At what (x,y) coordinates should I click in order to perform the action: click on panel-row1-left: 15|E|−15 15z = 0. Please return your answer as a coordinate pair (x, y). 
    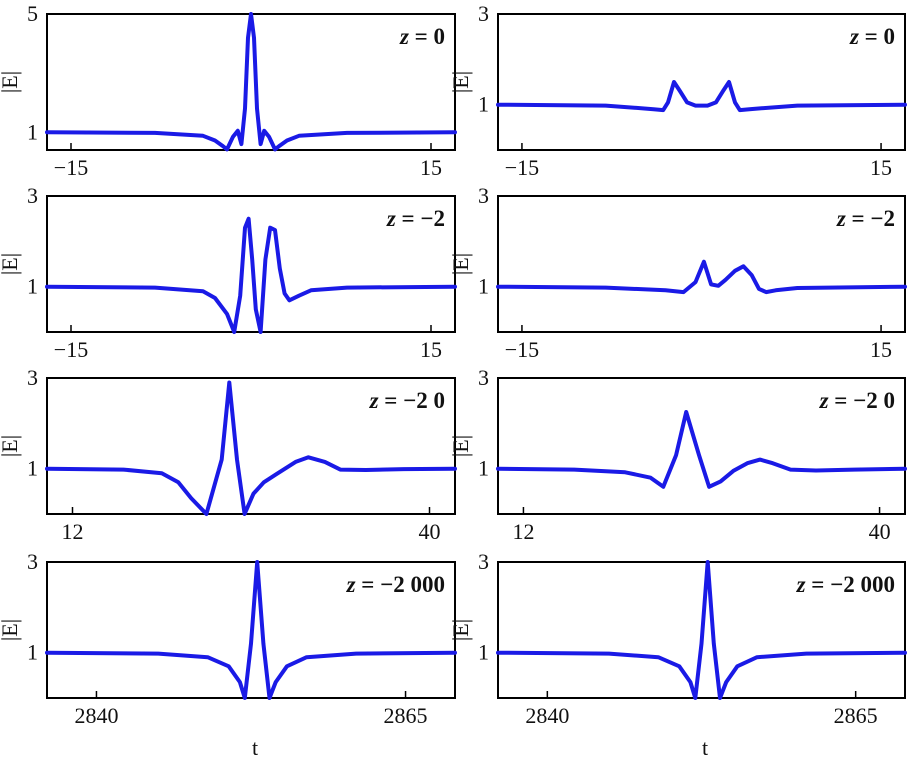
    Looking at the image, I should click on (228, 90).